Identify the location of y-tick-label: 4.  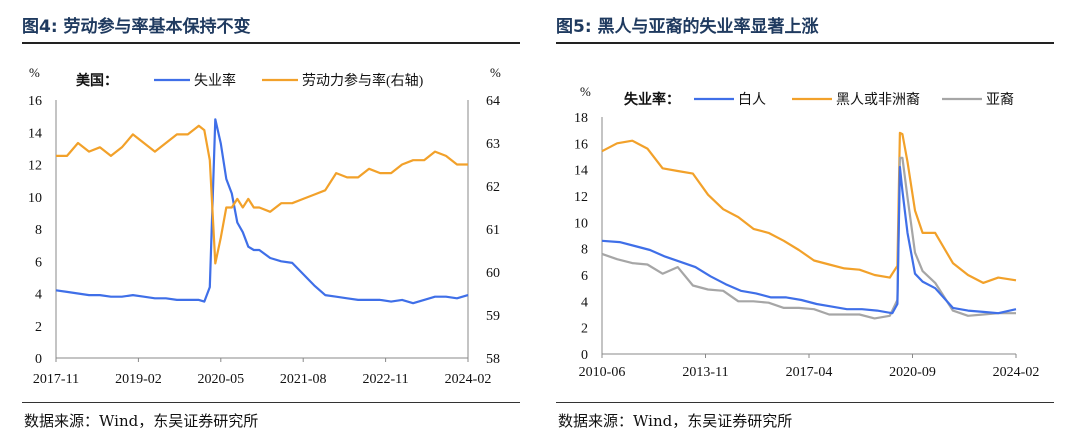
(584, 302).